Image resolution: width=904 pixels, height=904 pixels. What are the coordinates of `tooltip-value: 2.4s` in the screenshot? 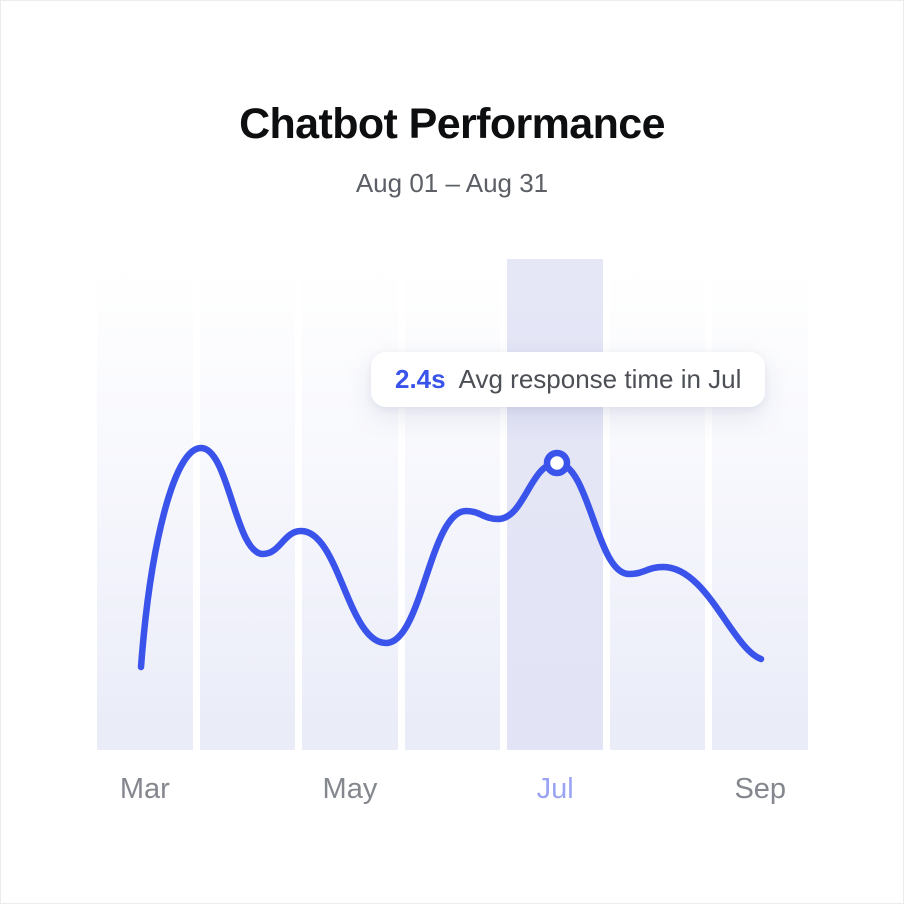 It's located at (420, 379).